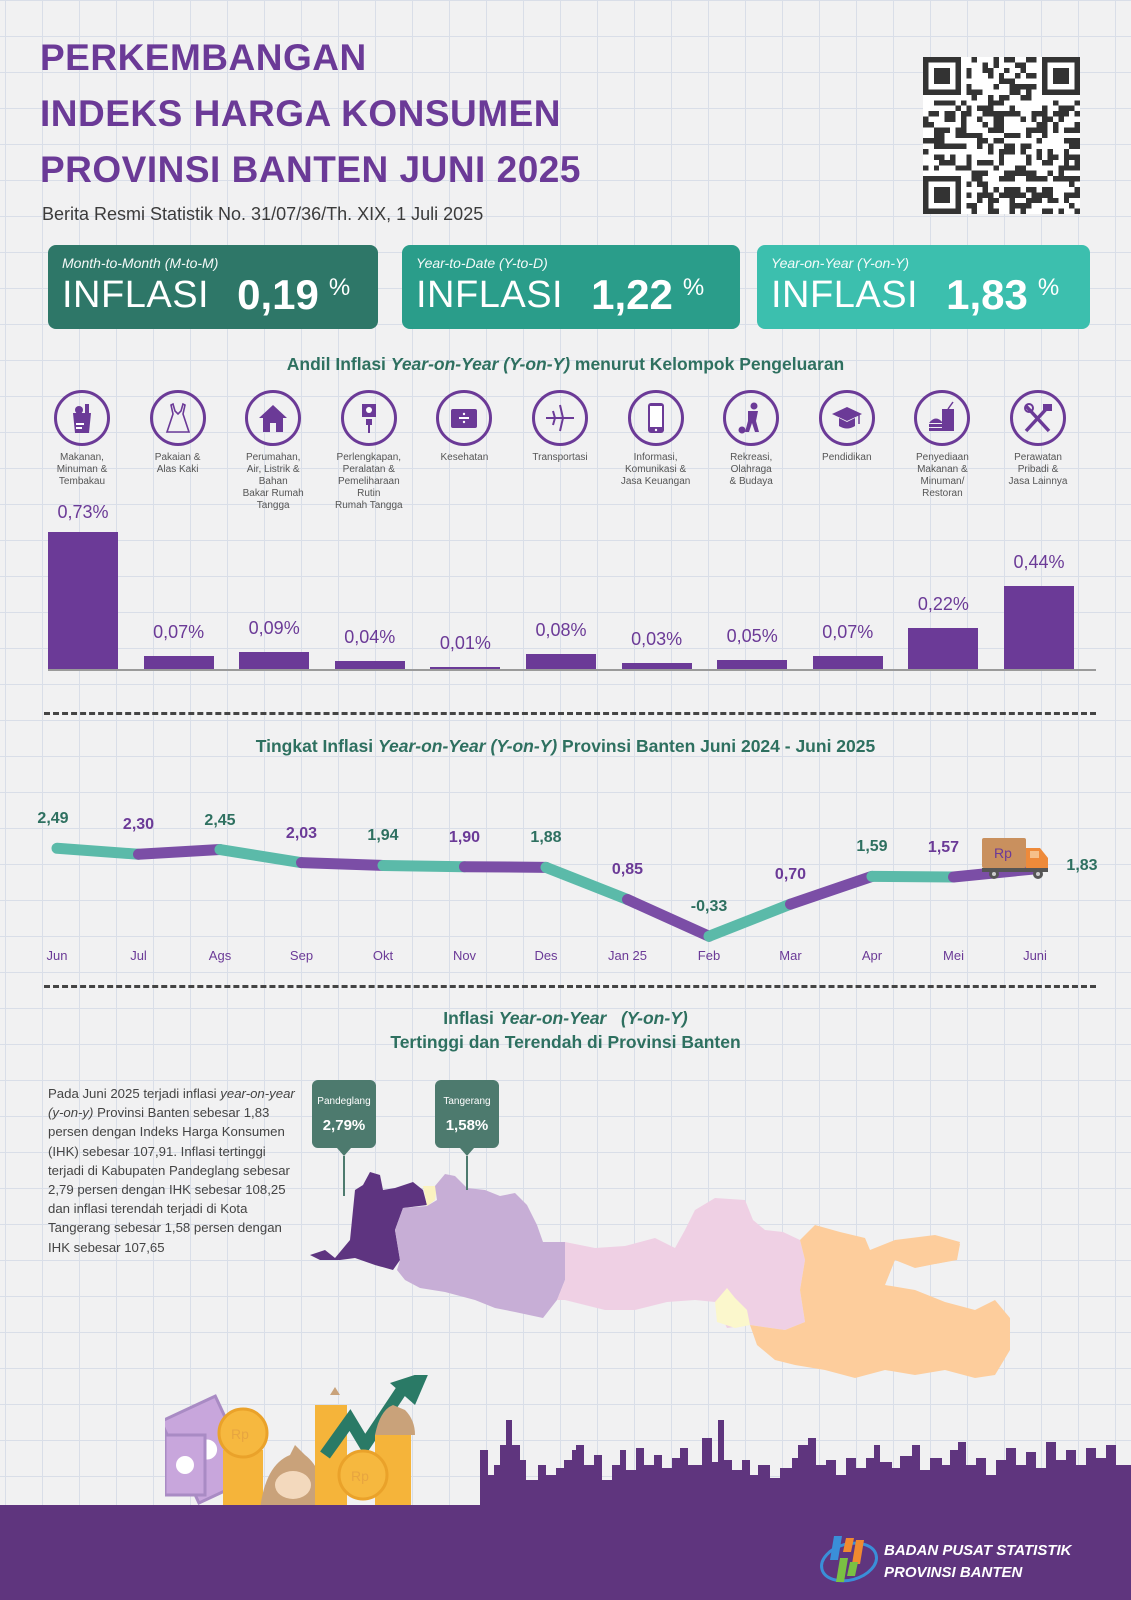  Describe the element at coordinates (203, 57) in the screenshot. I see `title-line-1: PERKEMBANGAN` at that location.